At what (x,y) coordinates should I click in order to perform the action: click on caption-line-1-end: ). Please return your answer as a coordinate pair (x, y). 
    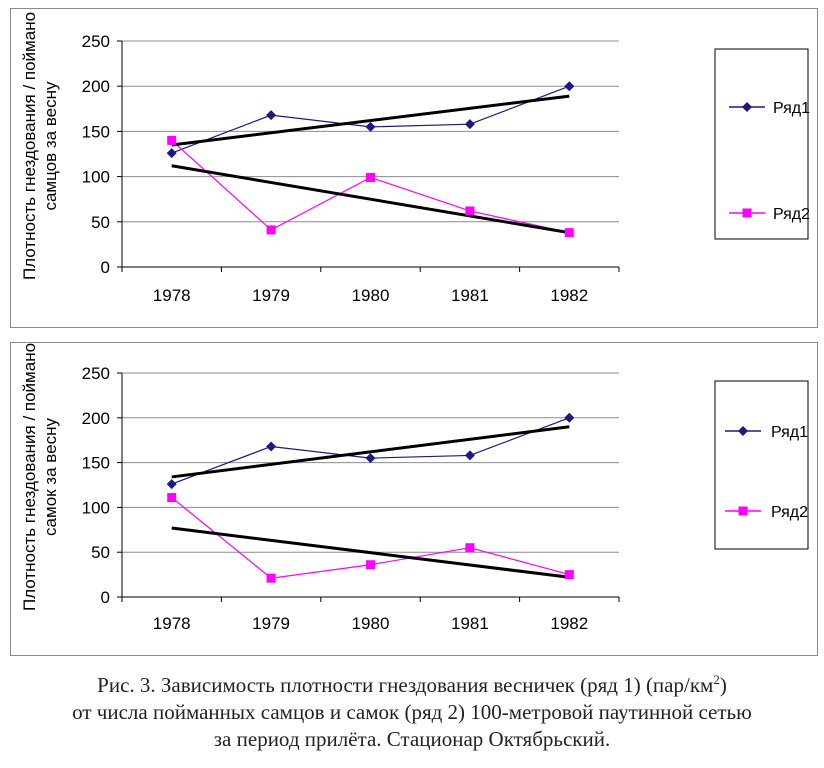
    Looking at the image, I should click on (723, 685).